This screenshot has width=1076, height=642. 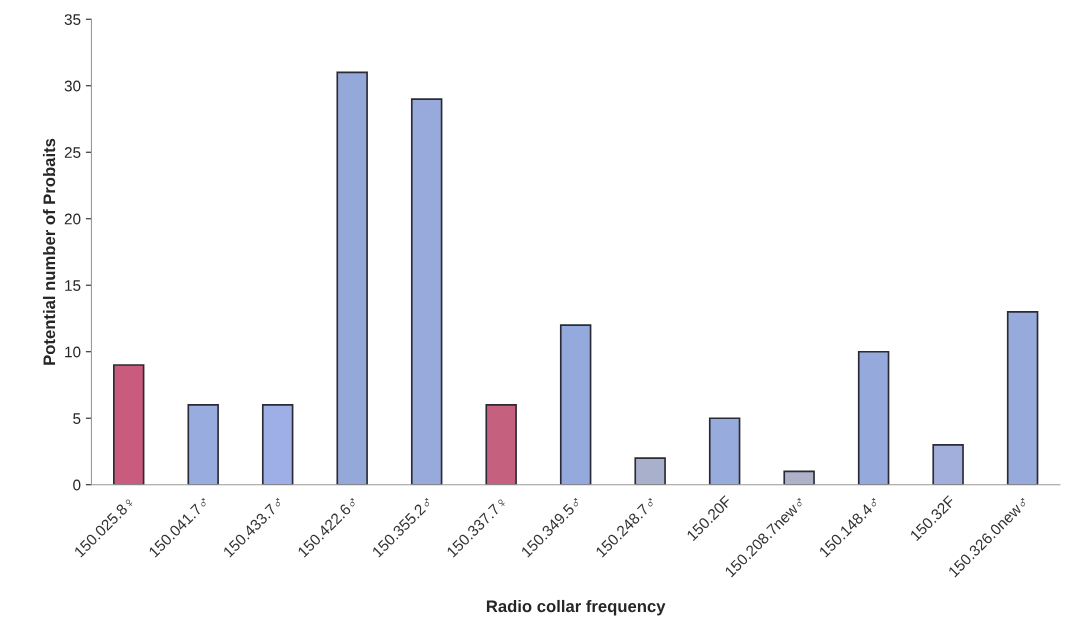 What do you see at coordinates (72, 219) in the screenshot?
I see `y-tick-label: 20` at bounding box center [72, 219].